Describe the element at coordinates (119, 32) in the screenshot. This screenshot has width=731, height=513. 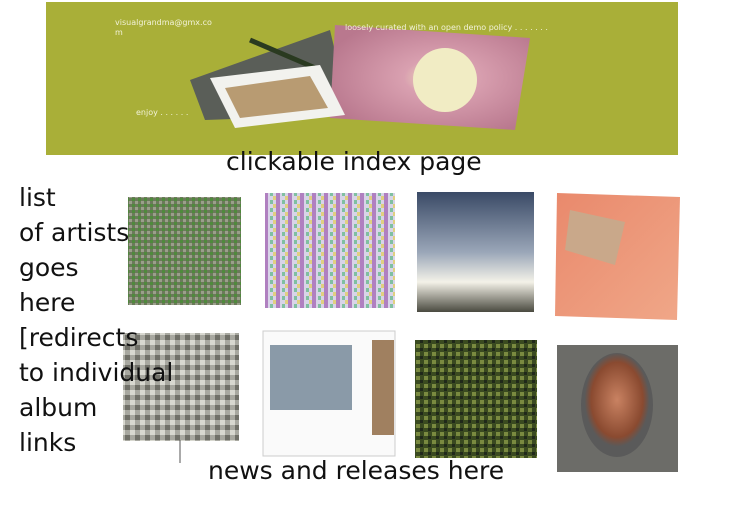
I see `email-line: m` at that location.